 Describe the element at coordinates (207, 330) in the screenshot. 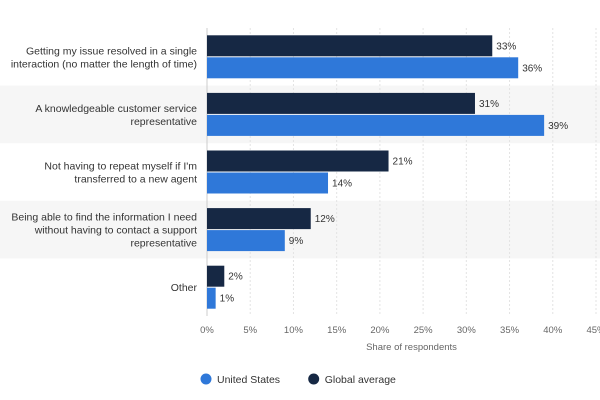

I see `x-tick-label: 0%` at that location.